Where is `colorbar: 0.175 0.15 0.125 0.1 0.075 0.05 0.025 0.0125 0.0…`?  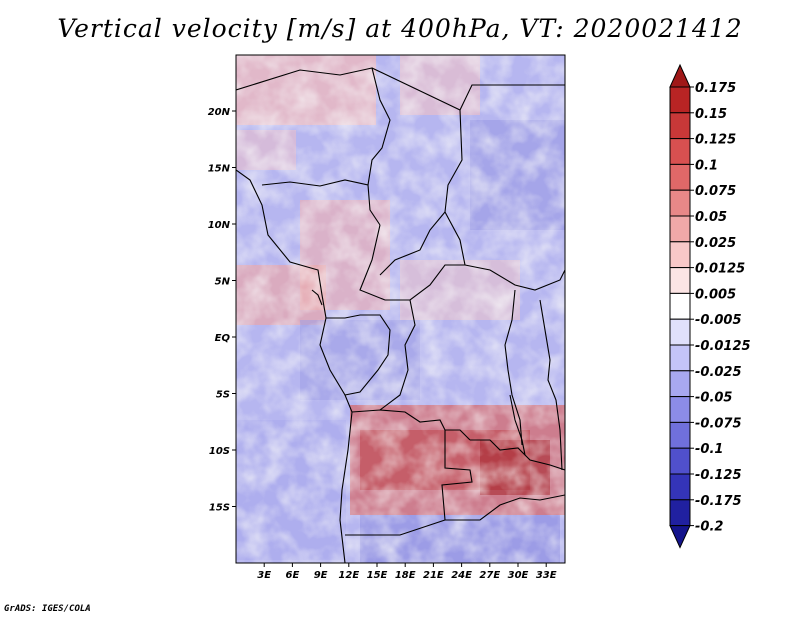 colorbar: 0.175 0.15 0.125 0.1 0.075 0.05 0.025 0.0125 0.0… is located at coordinates (710, 306).